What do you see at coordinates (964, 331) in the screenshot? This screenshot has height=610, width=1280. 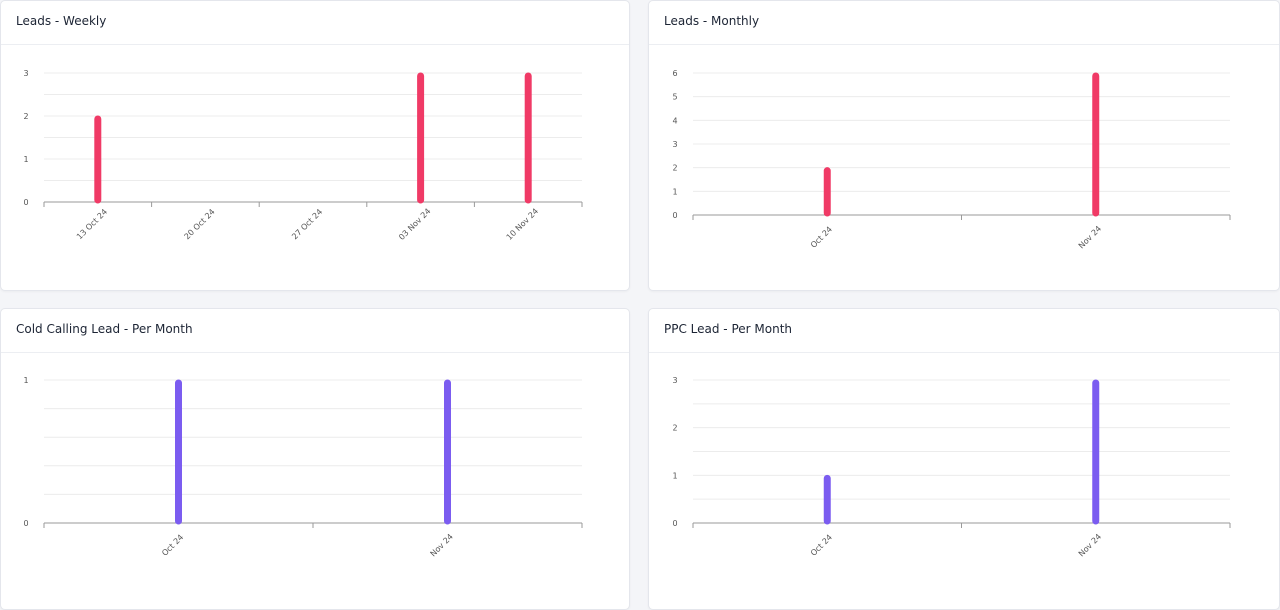 I see `card-header: PPC Lead - Per Month` at bounding box center [964, 331].